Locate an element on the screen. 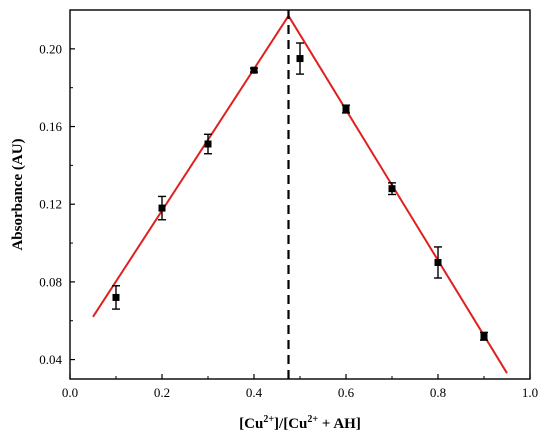 Image resolution: width=550 pixels, height=441 pixels. x-title-prefix: [Cu is located at coordinates (251, 424).